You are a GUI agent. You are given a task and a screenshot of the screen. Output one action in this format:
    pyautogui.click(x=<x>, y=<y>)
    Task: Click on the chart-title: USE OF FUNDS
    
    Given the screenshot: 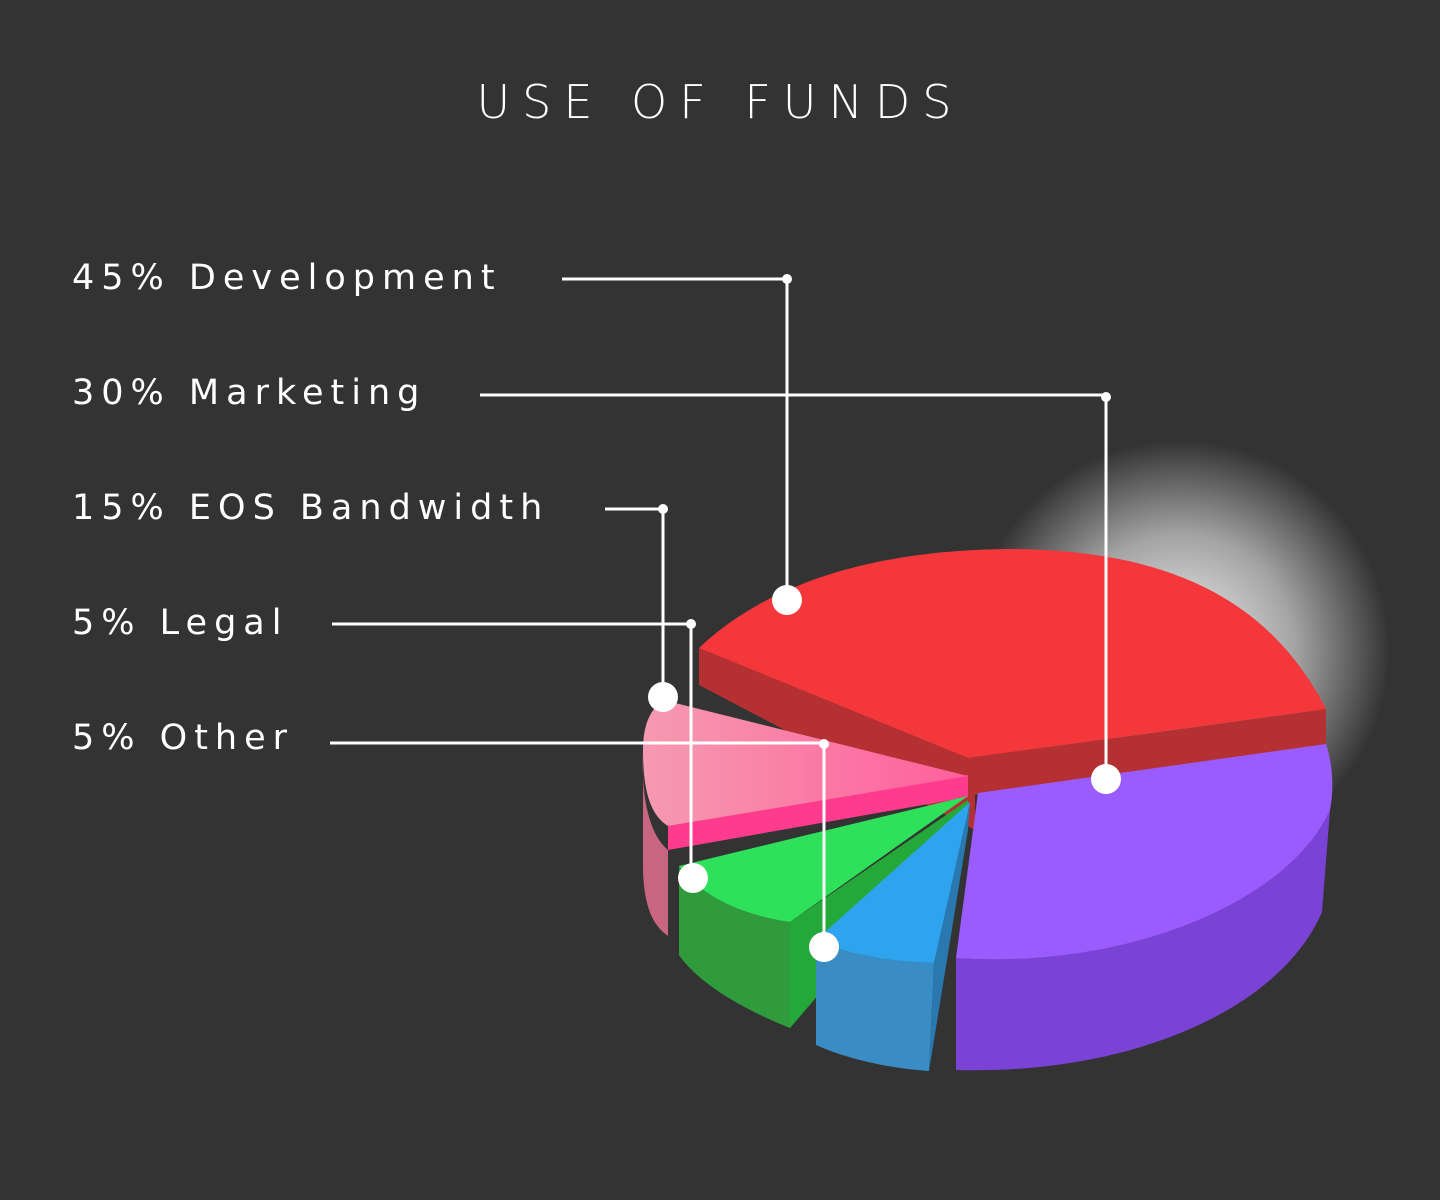 What is the action you would take?
    pyautogui.click(x=719, y=102)
    